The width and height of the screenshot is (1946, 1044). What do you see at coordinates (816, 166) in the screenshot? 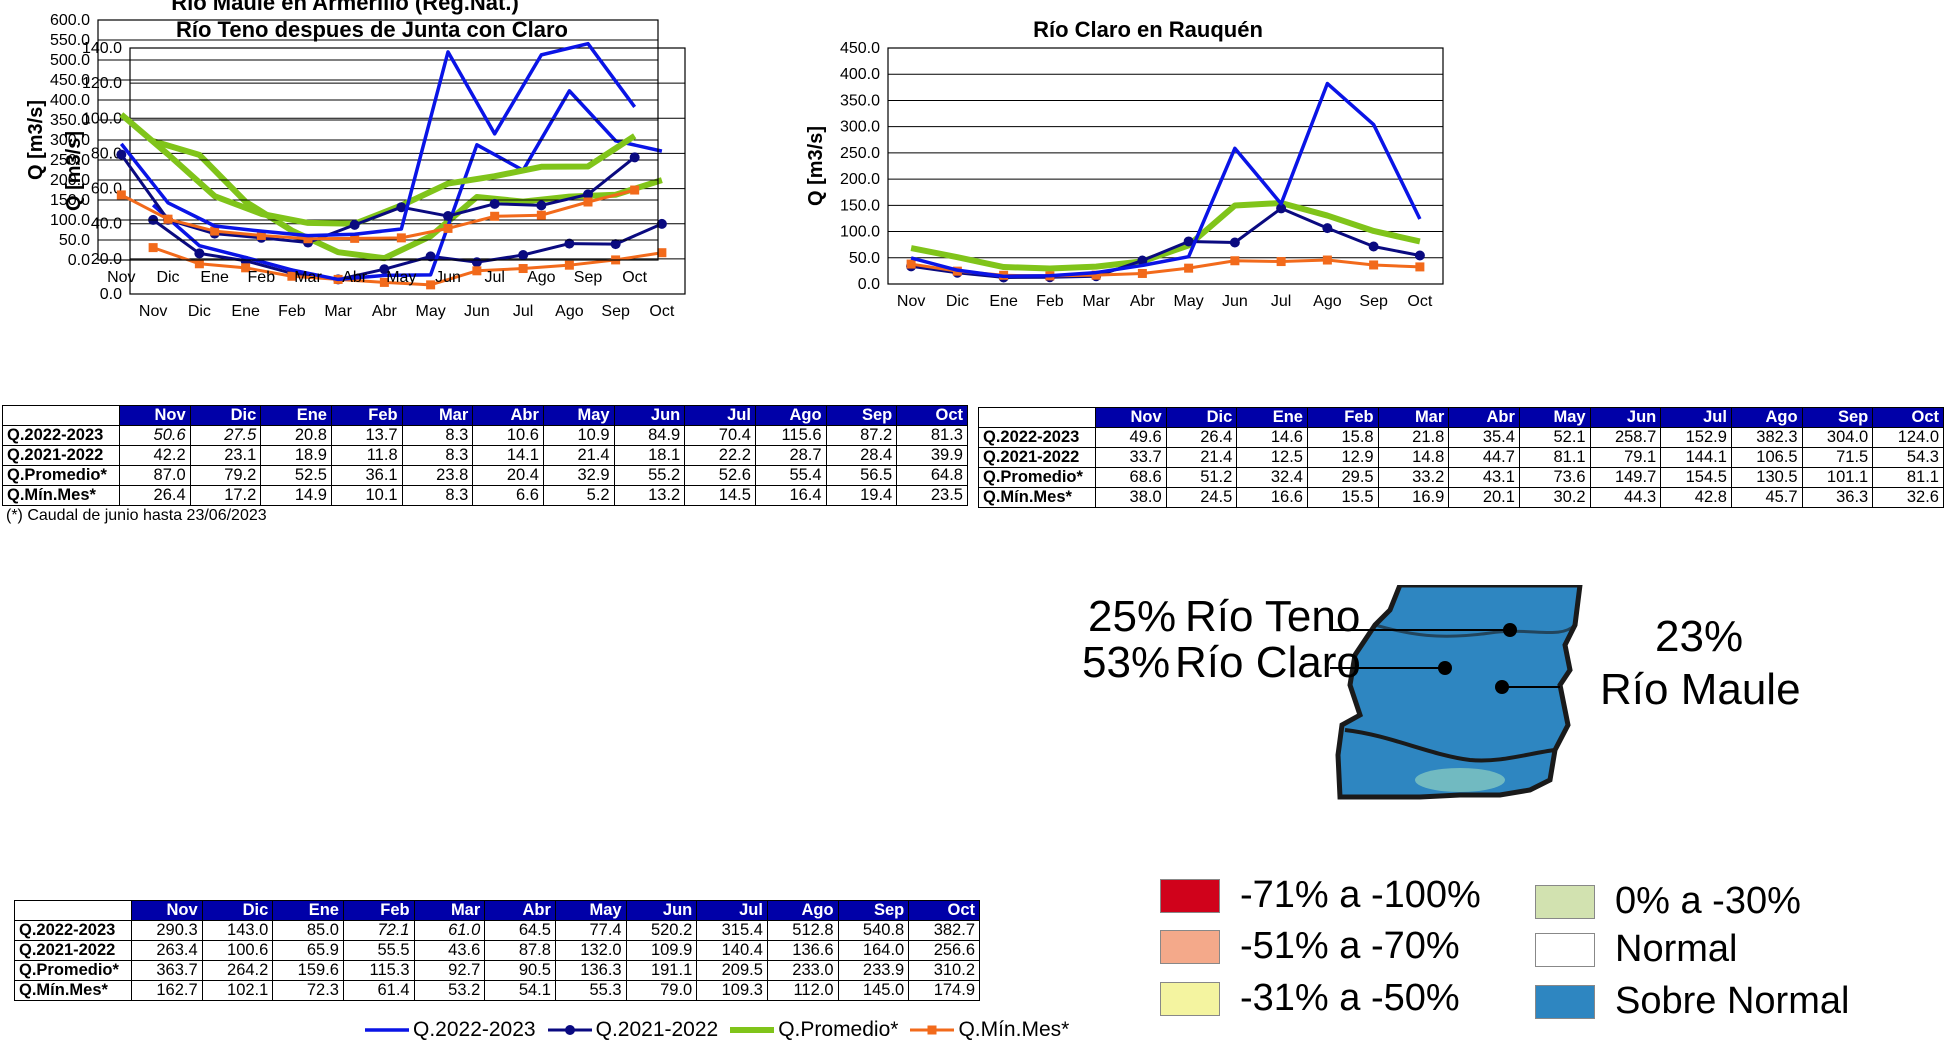
I see `y-axis-label: Q [m3/s]` at bounding box center [816, 166].